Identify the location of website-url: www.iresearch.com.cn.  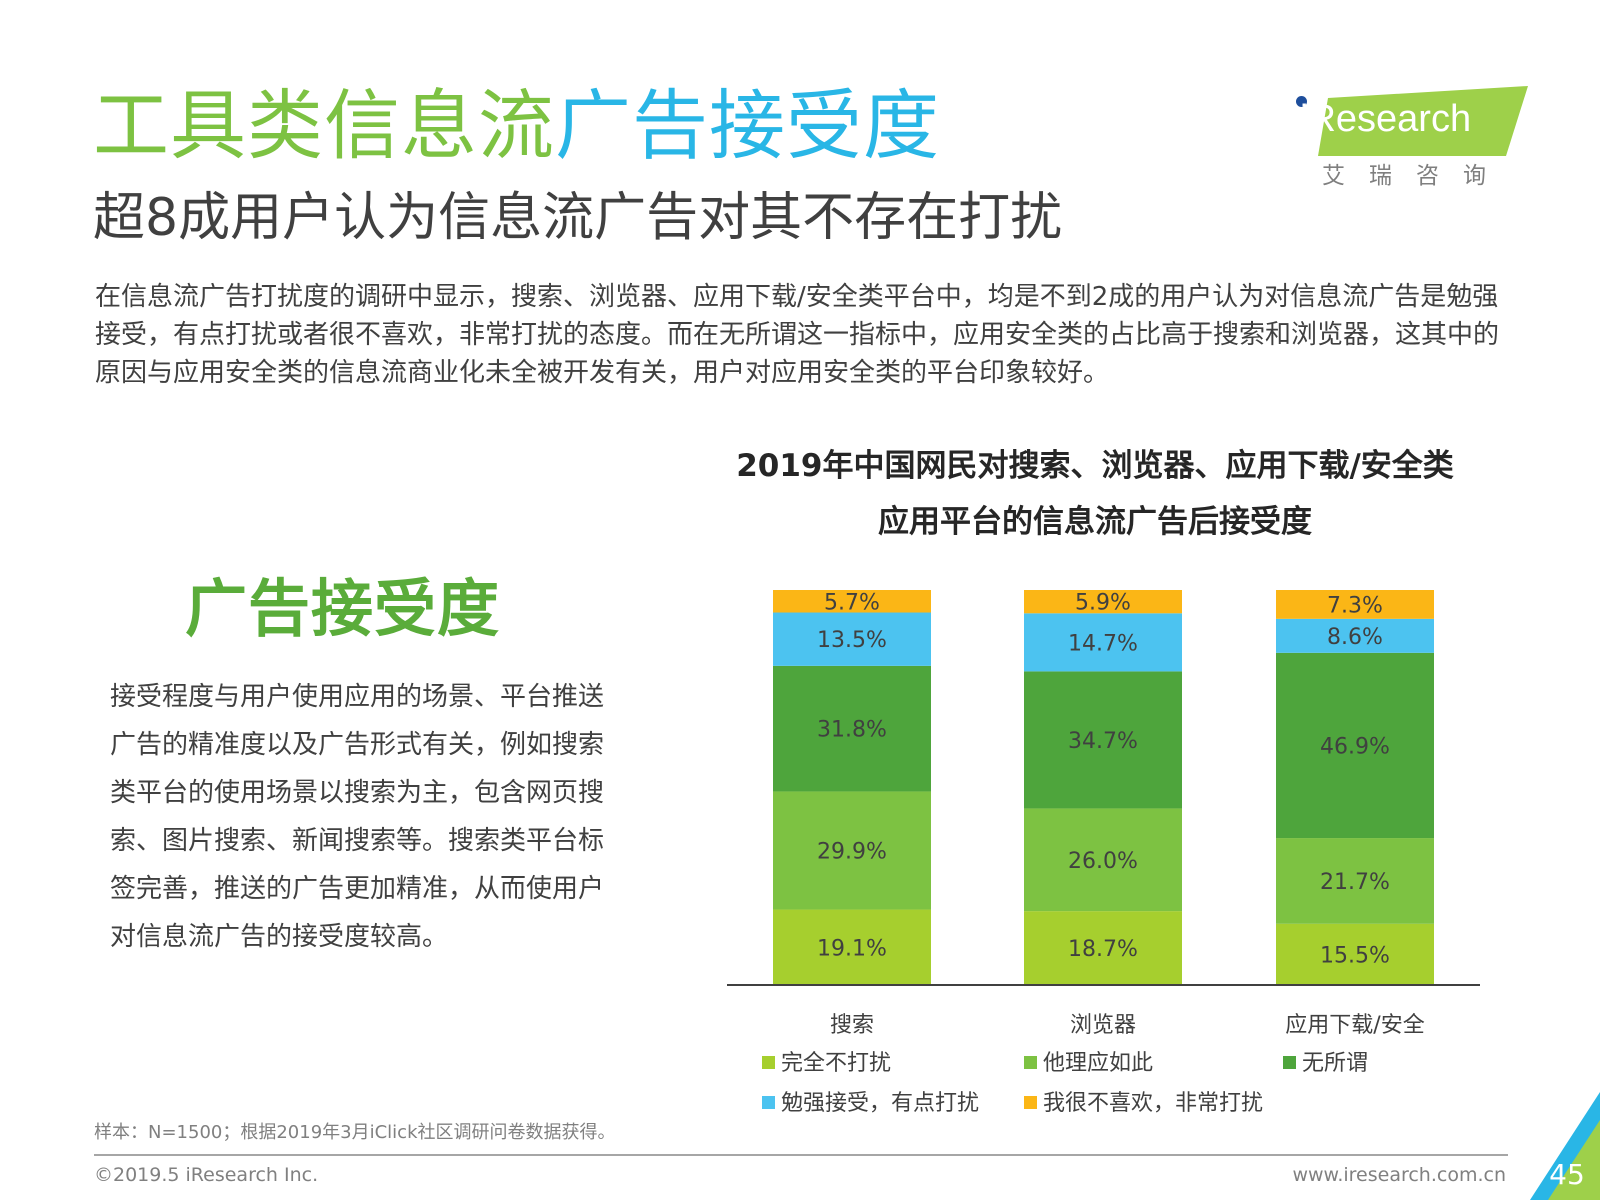
(1399, 1175).